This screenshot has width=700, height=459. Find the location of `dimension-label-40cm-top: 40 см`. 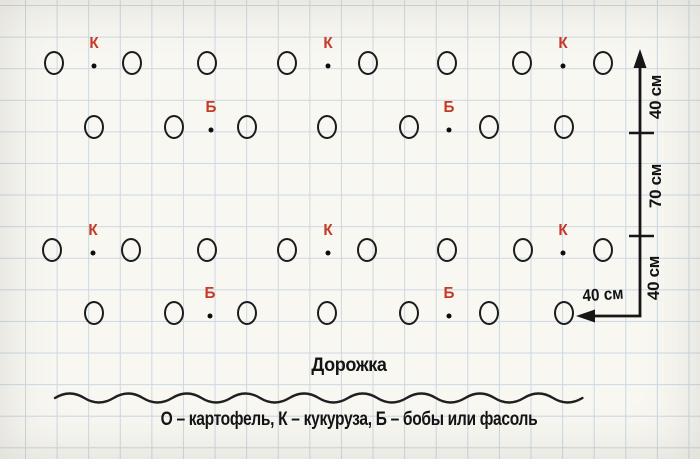

dimension-label-40cm-top: 40 см is located at coordinates (655, 97).